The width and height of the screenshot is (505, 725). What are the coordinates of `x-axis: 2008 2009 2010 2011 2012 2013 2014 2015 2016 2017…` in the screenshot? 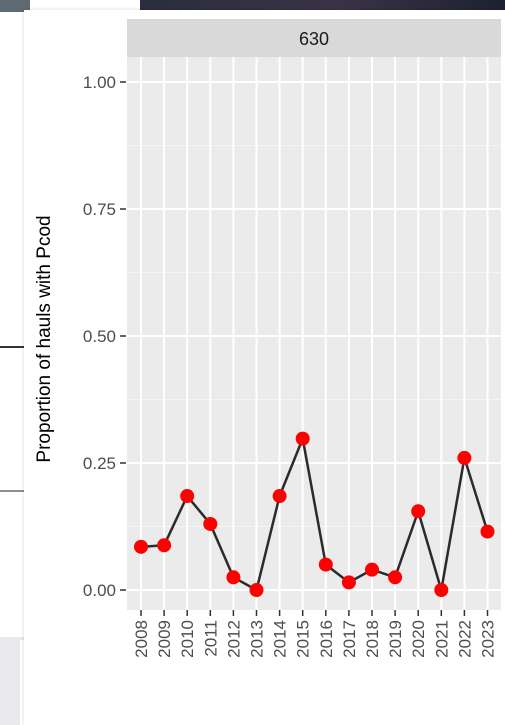 It's located at (315, 634).